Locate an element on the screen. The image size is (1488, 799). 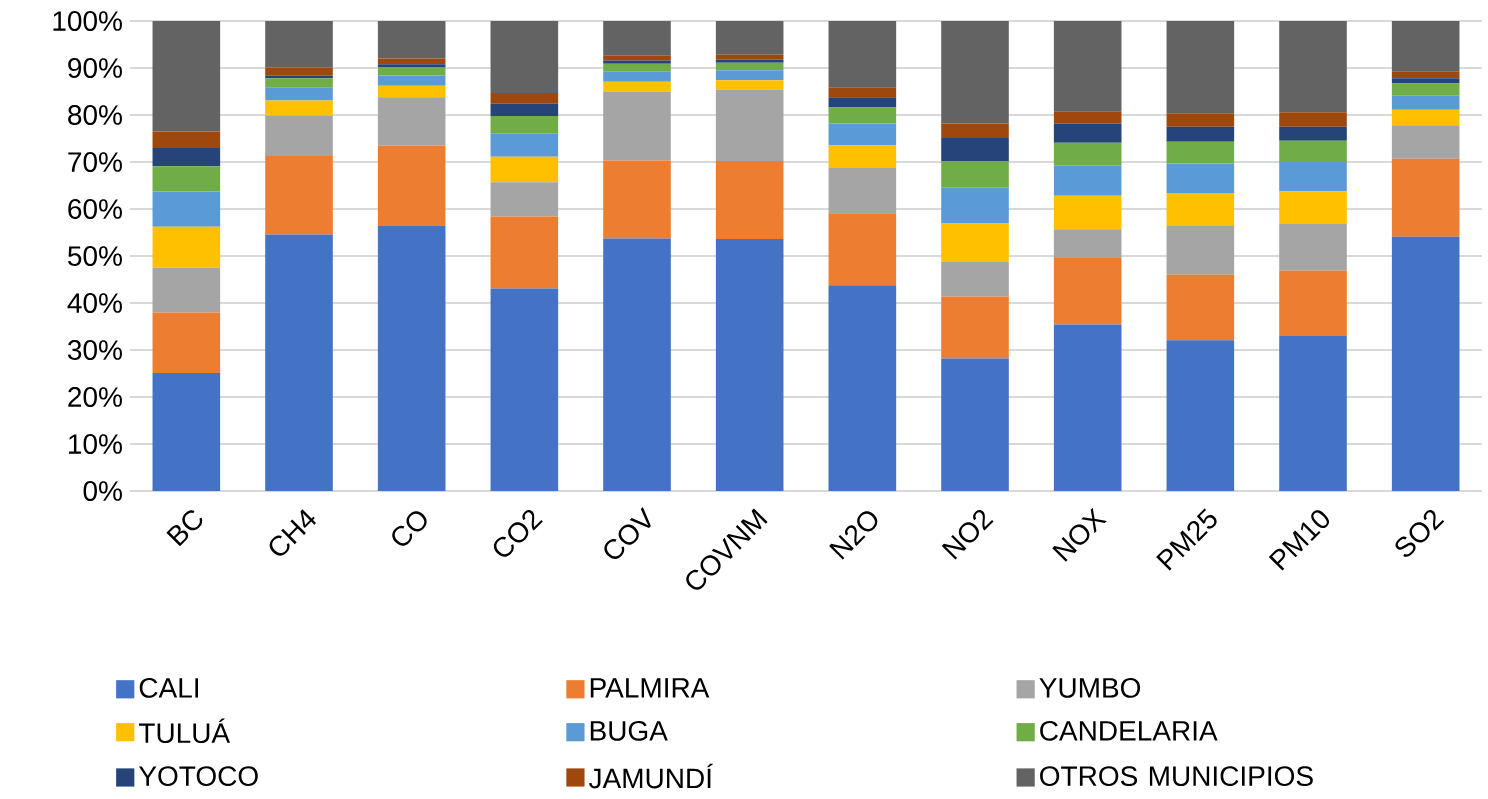
x-tick-label: CH4 is located at coordinates (292, 532).